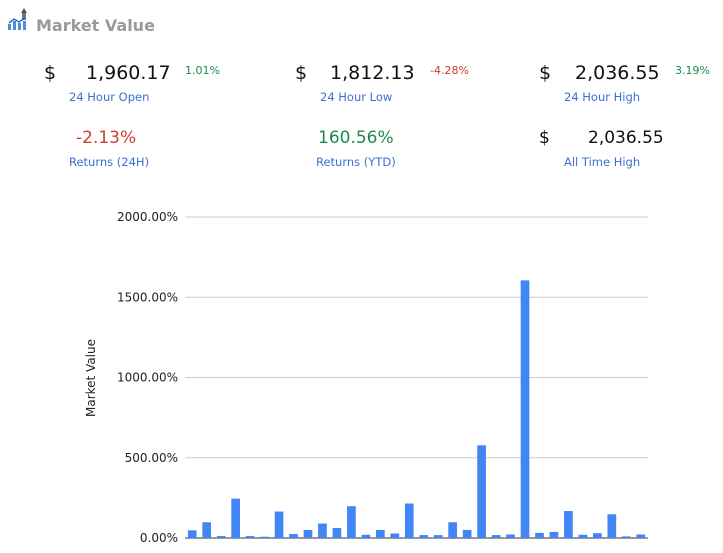 Image resolution: width=723 pixels, height=553 pixels. I want to click on open-label: 24 Hour Open, so click(109, 97).